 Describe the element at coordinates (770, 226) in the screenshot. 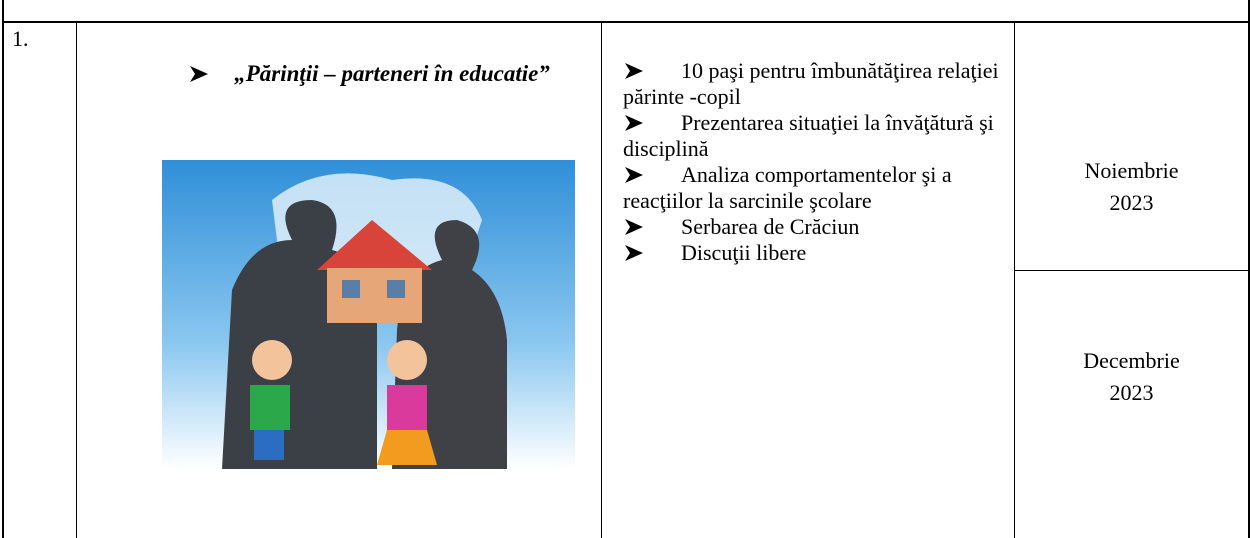

I see `activity: Serbarea de Crăciun` at that location.